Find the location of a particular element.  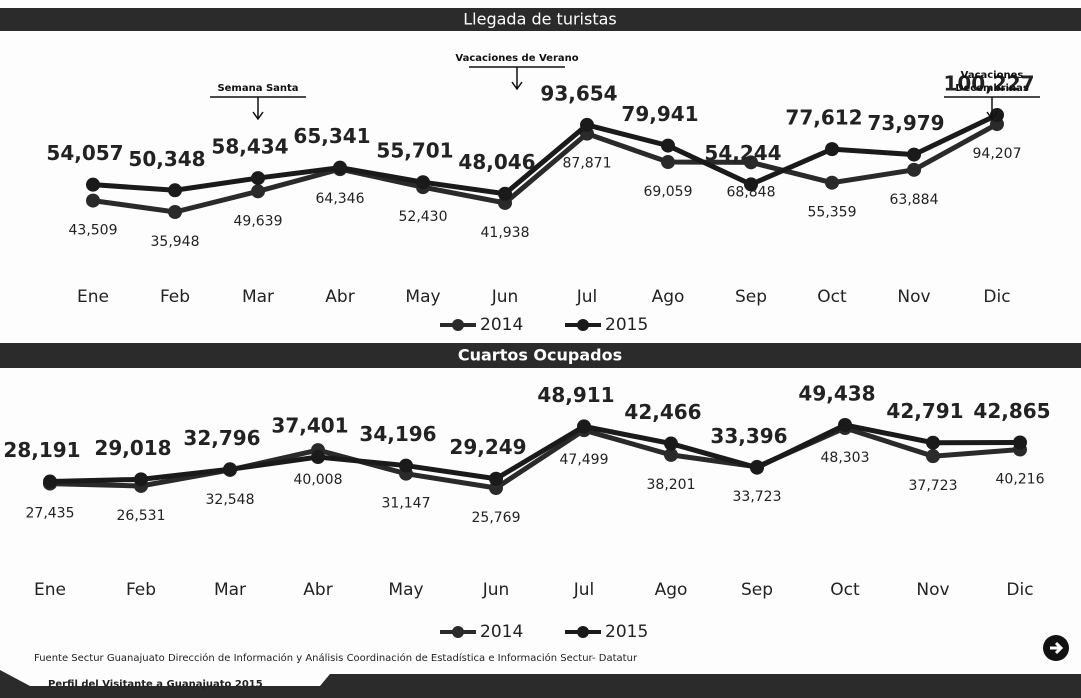

data-label: 94,207 is located at coordinates (997, 154).